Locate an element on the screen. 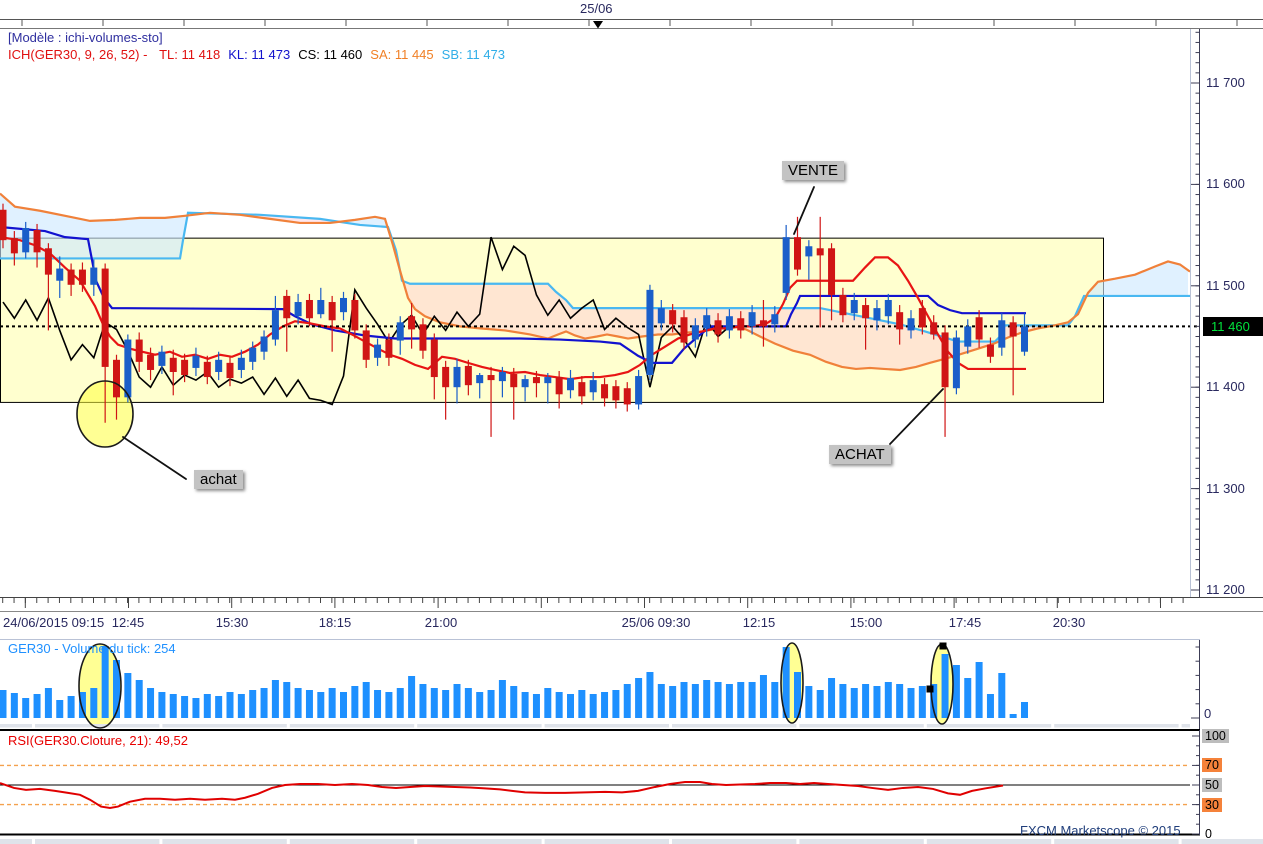 This screenshot has width=1263, height=844. achat-annotation-label: ACHAT is located at coordinates (860, 454).